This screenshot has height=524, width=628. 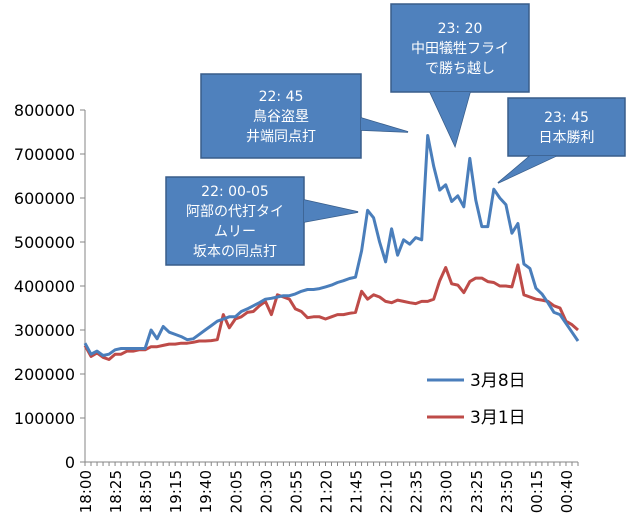 What do you see at coordinates (507, 491) in the screenshot?
I see `x-tick-label: 23:50` at bounding box center [507, 491].